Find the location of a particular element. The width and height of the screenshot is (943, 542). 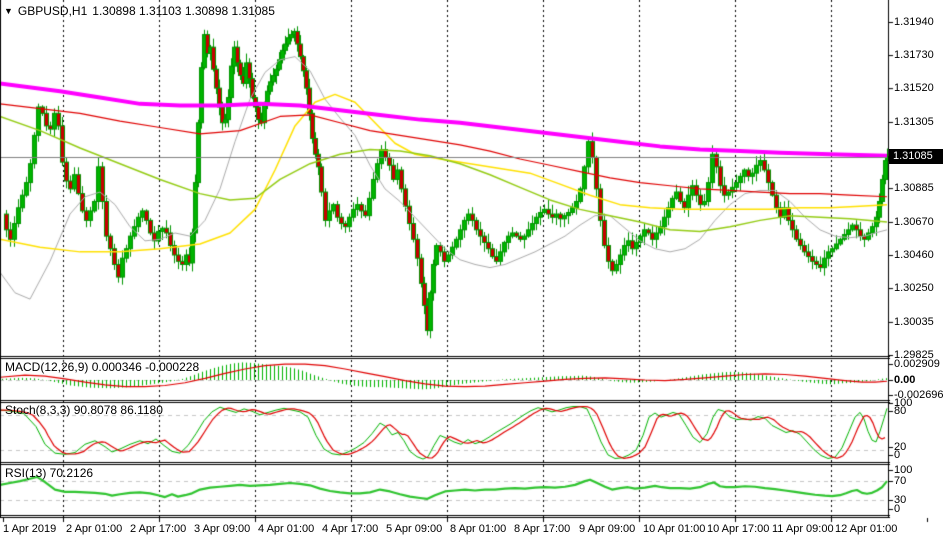

rsi-indicator-label: RSI(13) 70.2126 is located at coordinates (49, 473).